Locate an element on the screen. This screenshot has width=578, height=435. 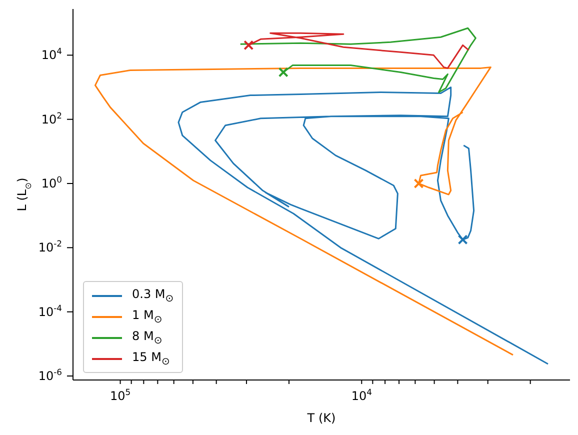
y-tick-label: 10$^{-4}$ is located at coordinates (50, 310).